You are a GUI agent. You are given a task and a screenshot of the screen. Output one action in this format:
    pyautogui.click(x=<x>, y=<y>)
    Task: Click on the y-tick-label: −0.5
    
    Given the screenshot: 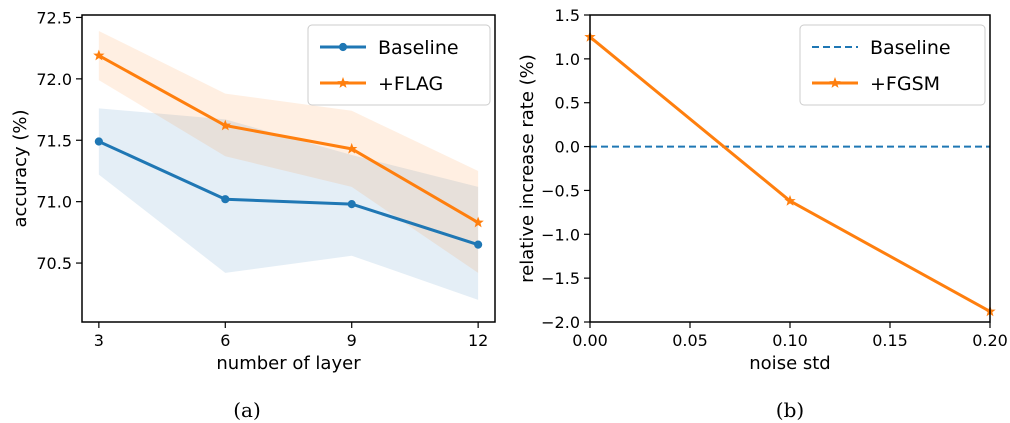 What is the action you would take?
    pyautogui.click(x=560, y=190)
    